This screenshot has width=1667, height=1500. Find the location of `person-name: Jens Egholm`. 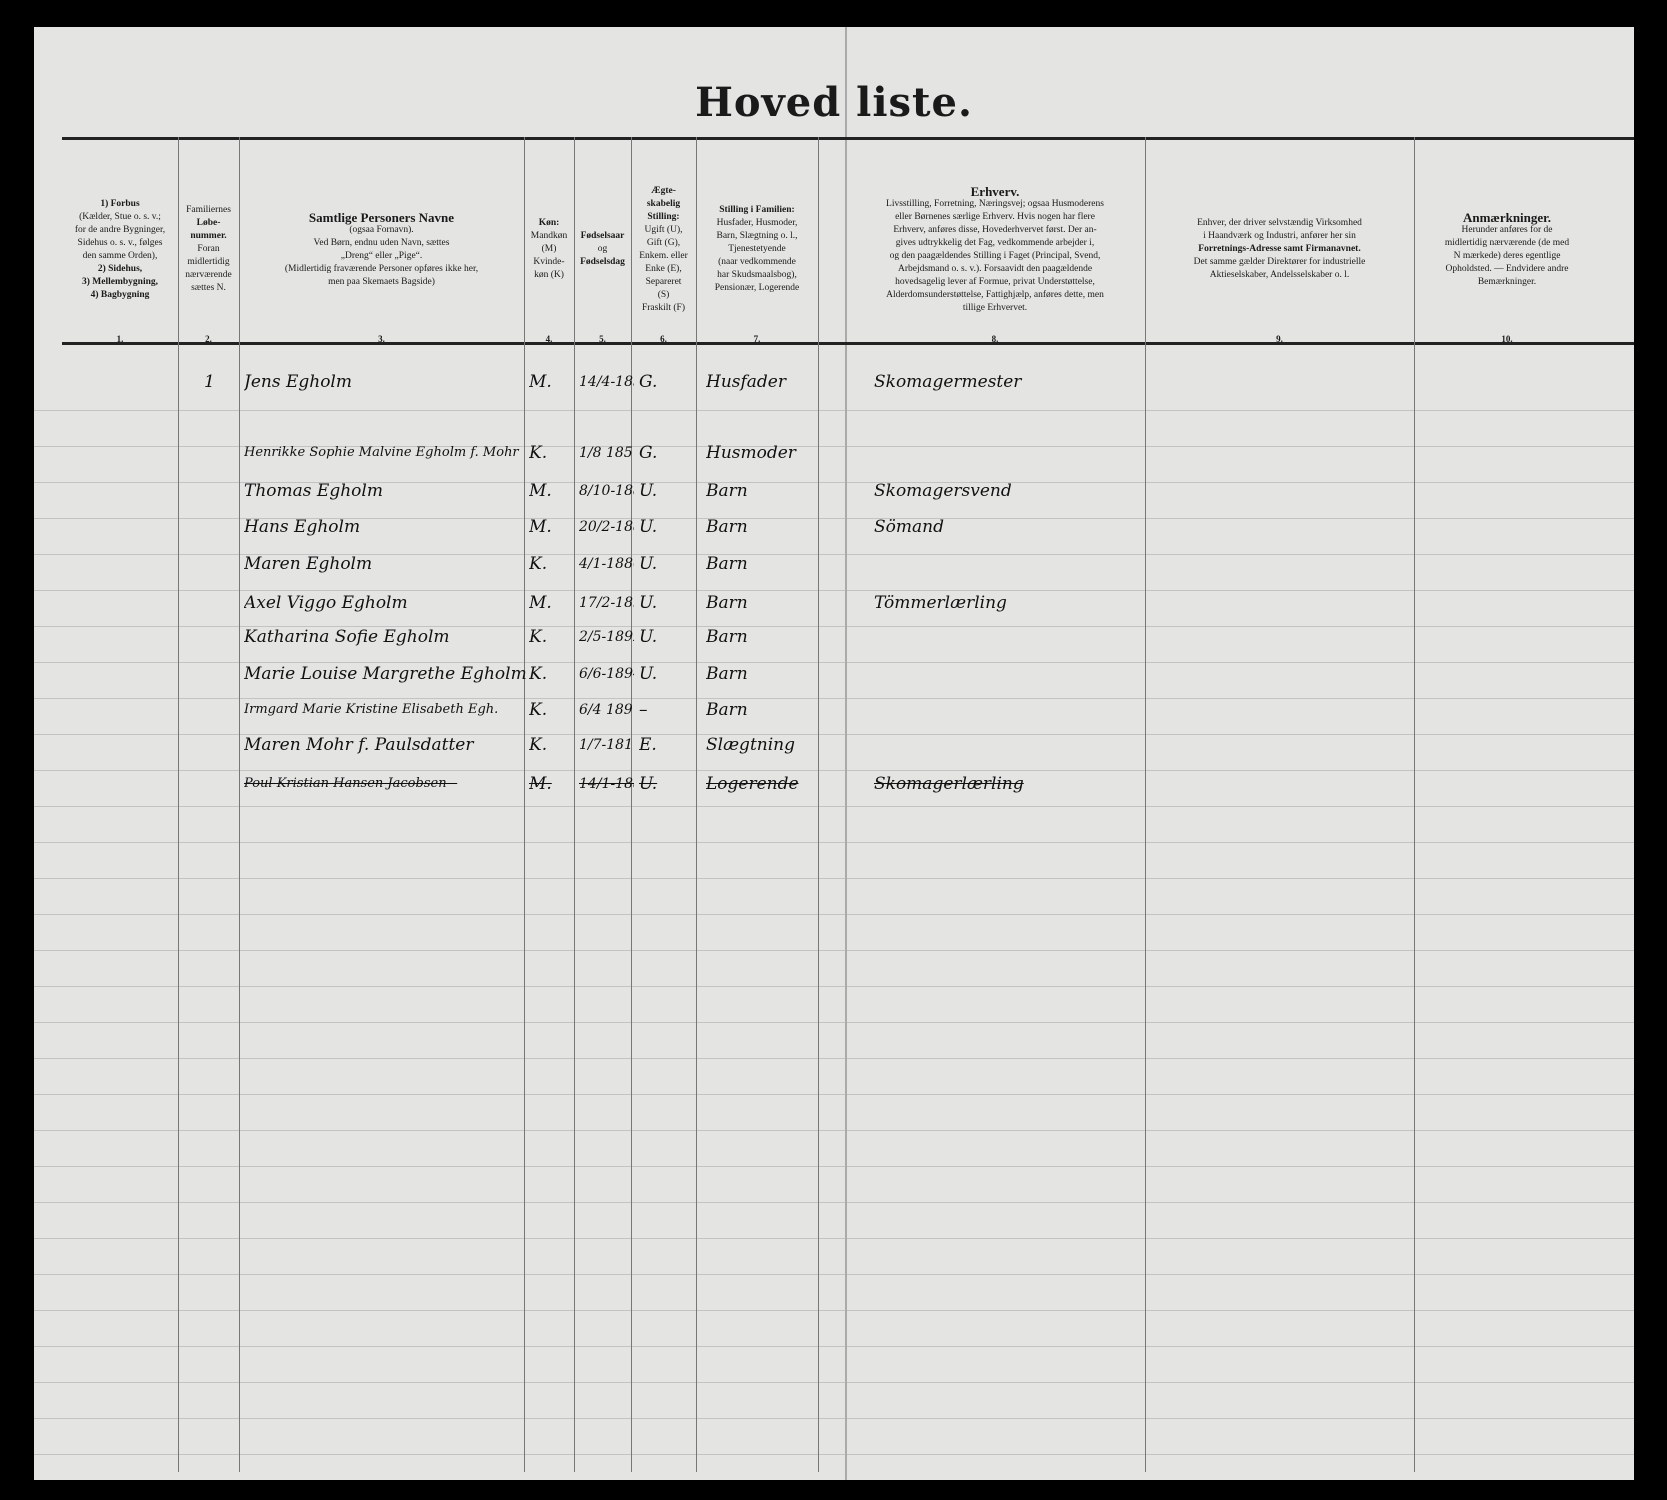

person-name: Jens Egholm is located at coordinates (298, 382).